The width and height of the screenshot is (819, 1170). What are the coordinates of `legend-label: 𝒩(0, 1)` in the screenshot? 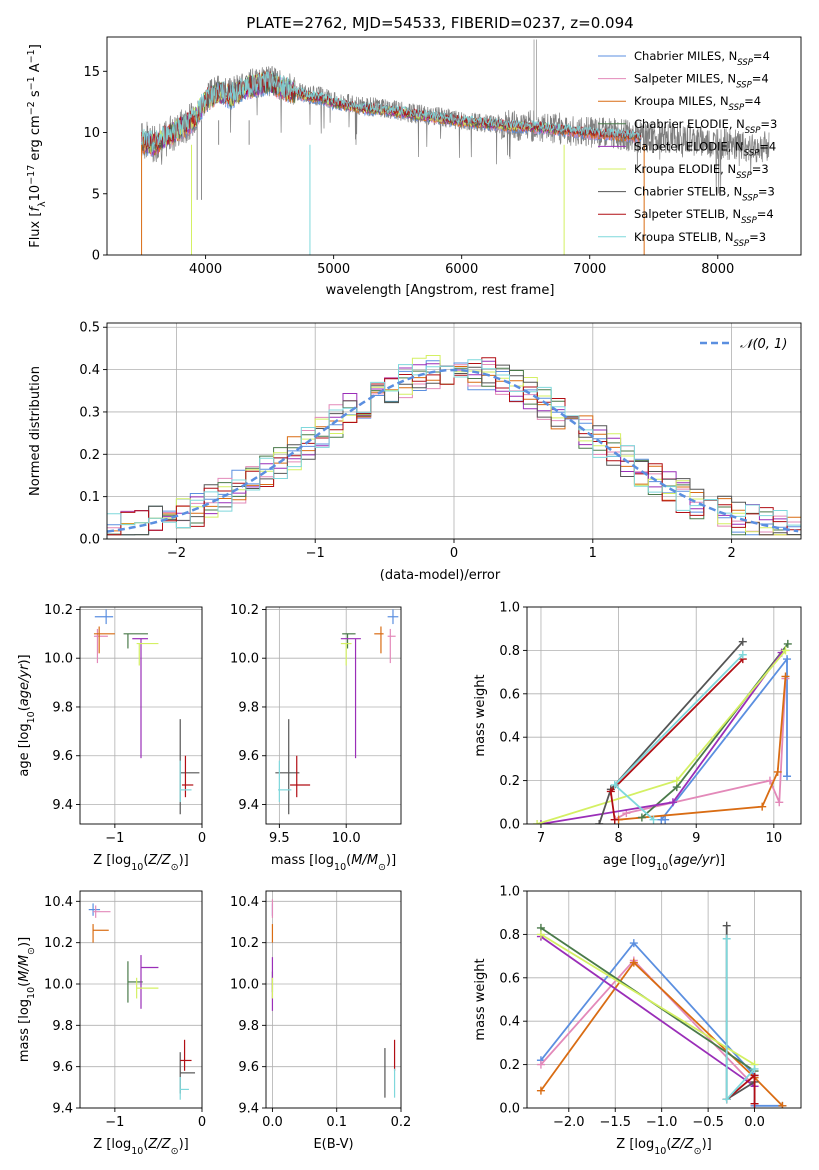 It's located at (763, 344).